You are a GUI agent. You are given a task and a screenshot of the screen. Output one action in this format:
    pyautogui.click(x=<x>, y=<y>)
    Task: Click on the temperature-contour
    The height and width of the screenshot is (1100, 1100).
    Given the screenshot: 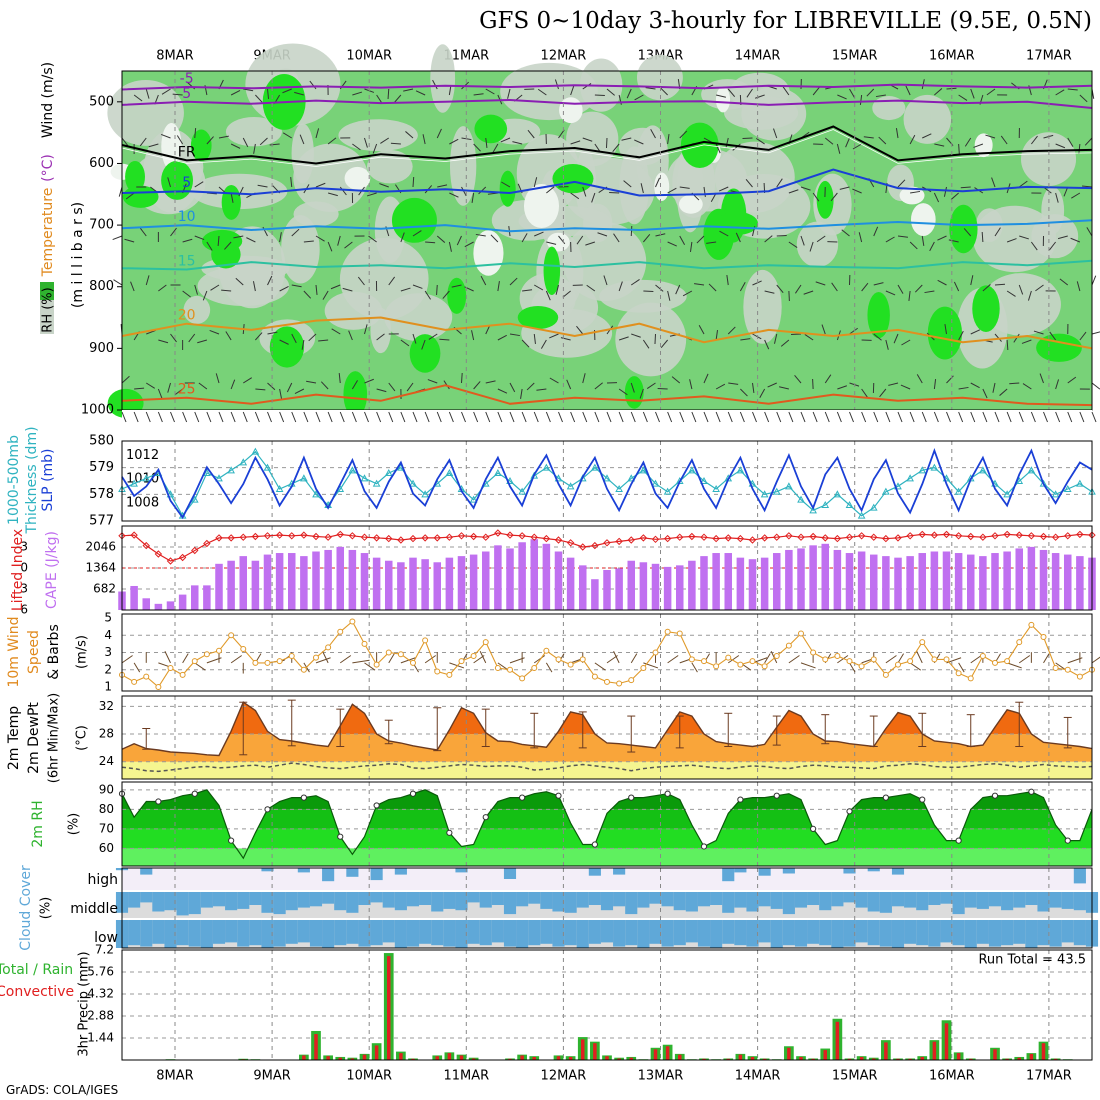 What is the action you would take?
    pyautogui.click(x=607, y=145)
    